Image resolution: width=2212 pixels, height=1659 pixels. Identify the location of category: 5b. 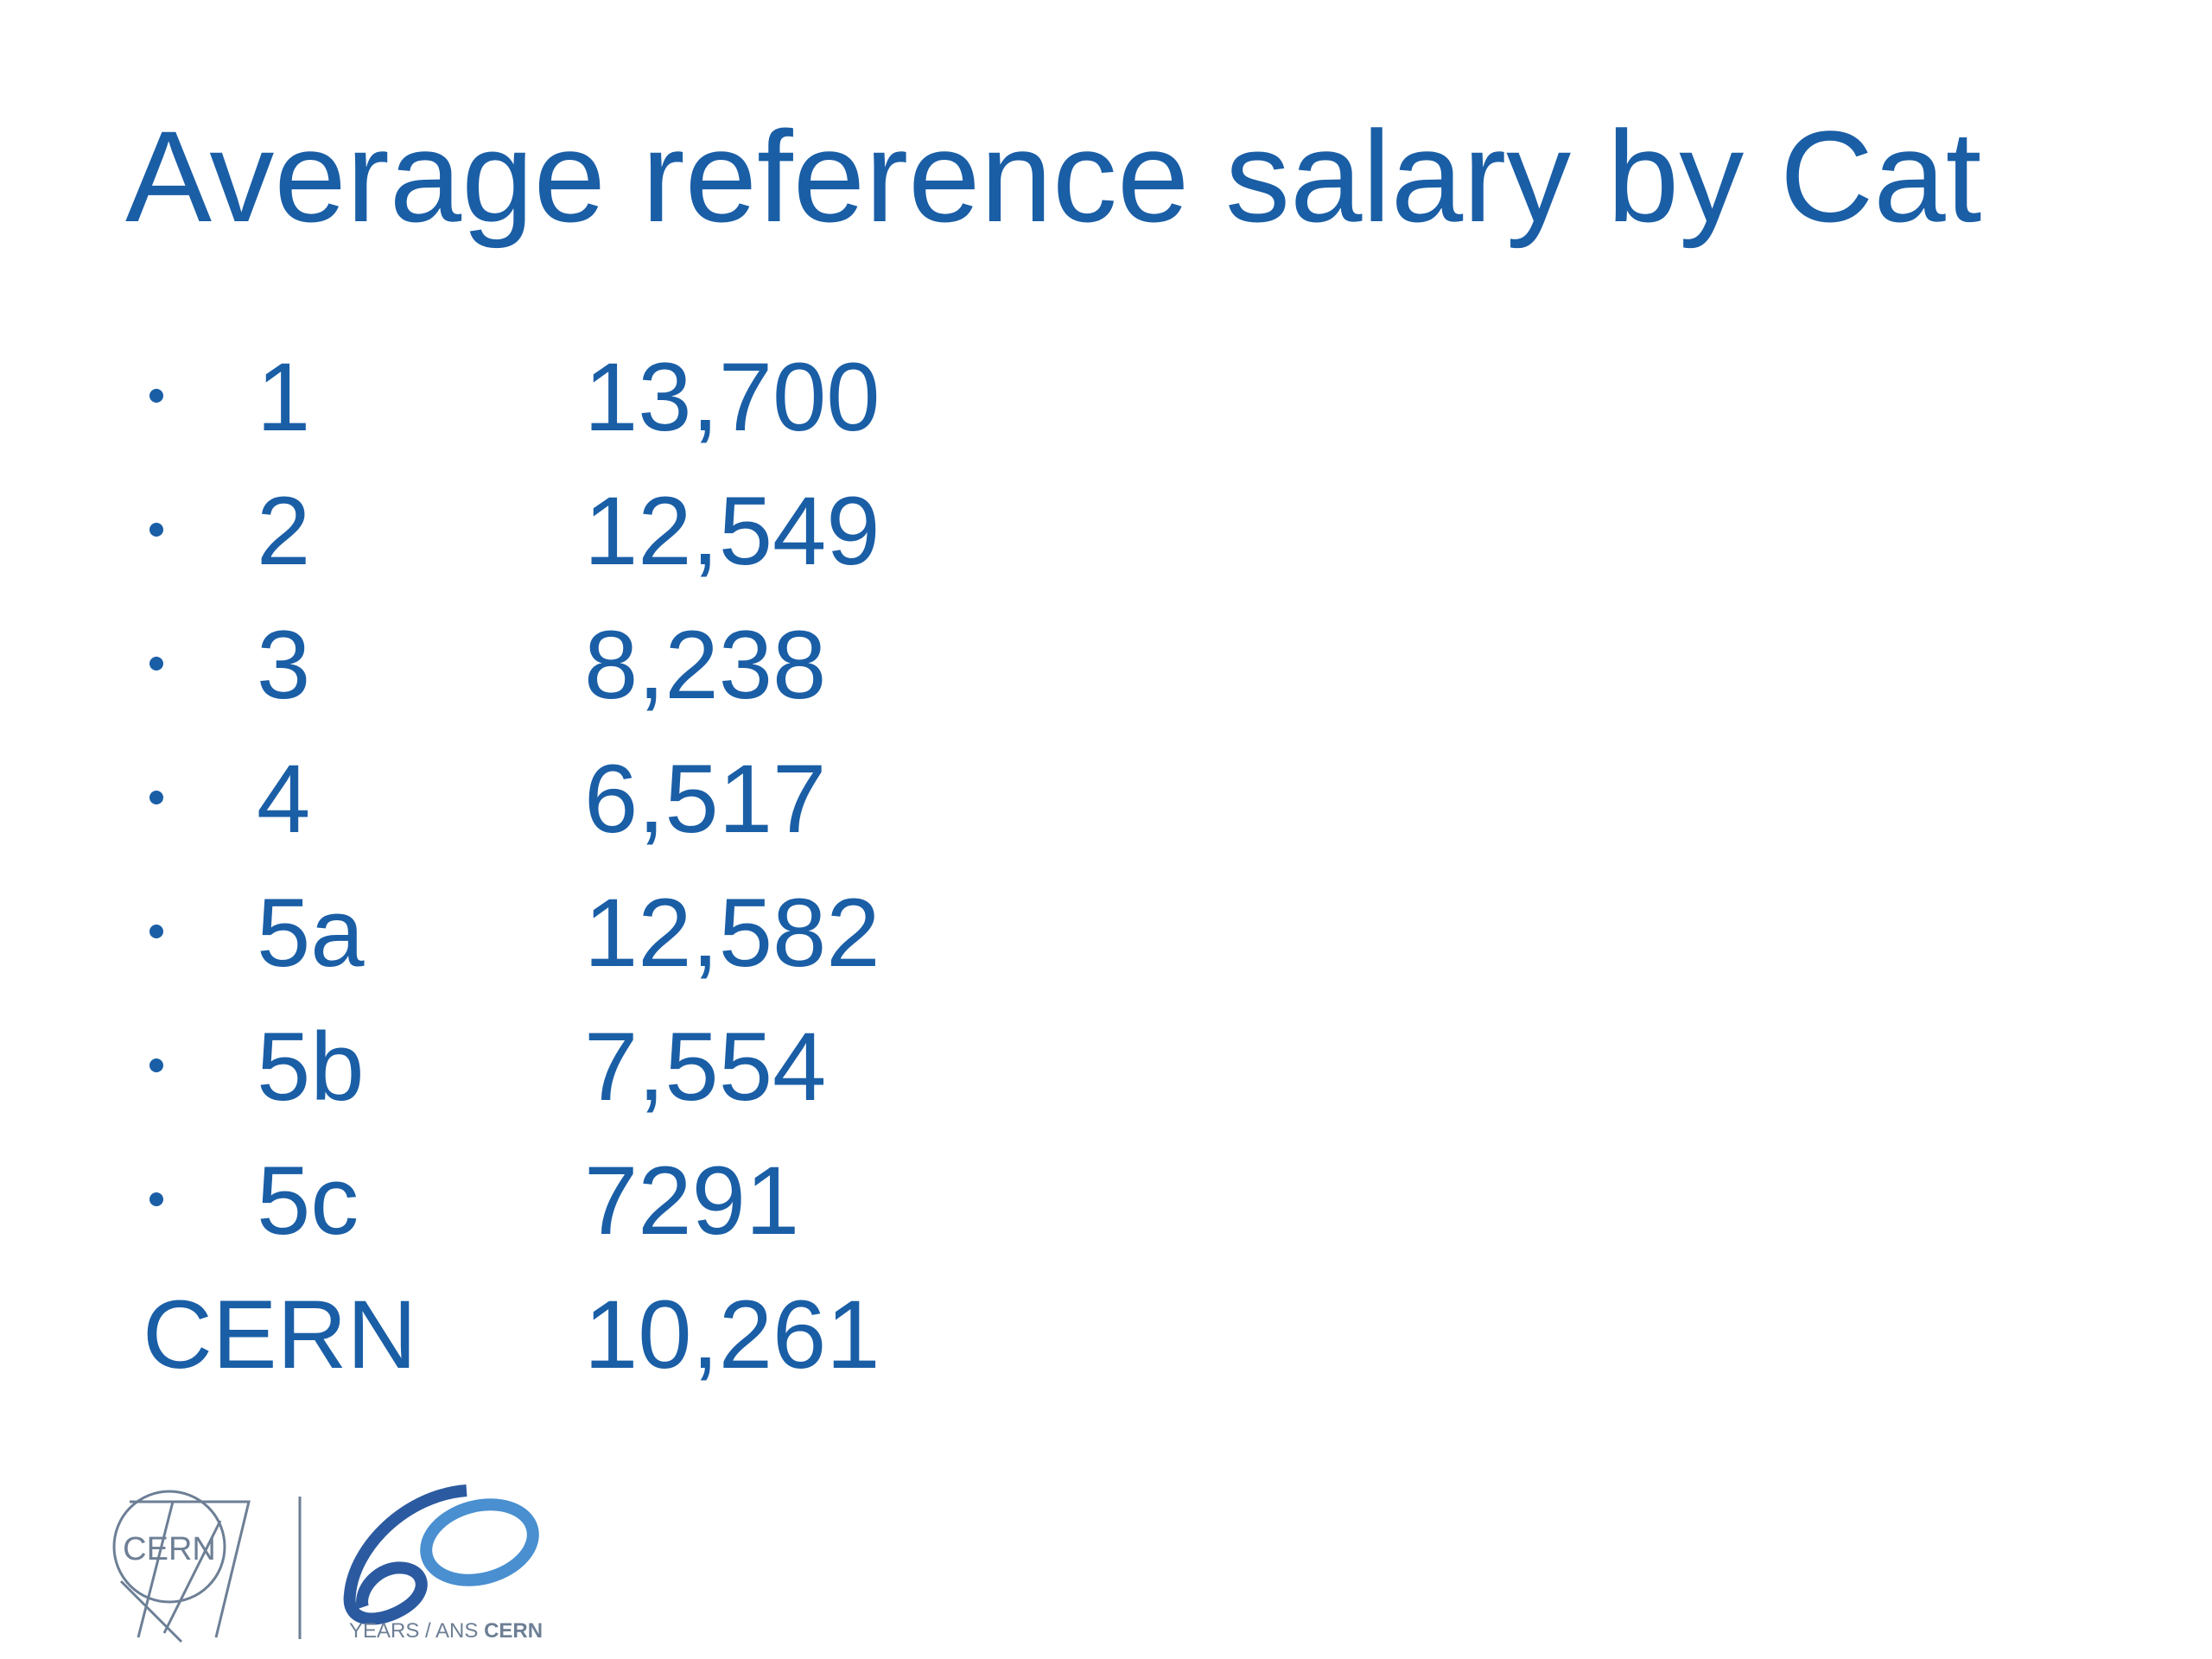
(311, 1067).